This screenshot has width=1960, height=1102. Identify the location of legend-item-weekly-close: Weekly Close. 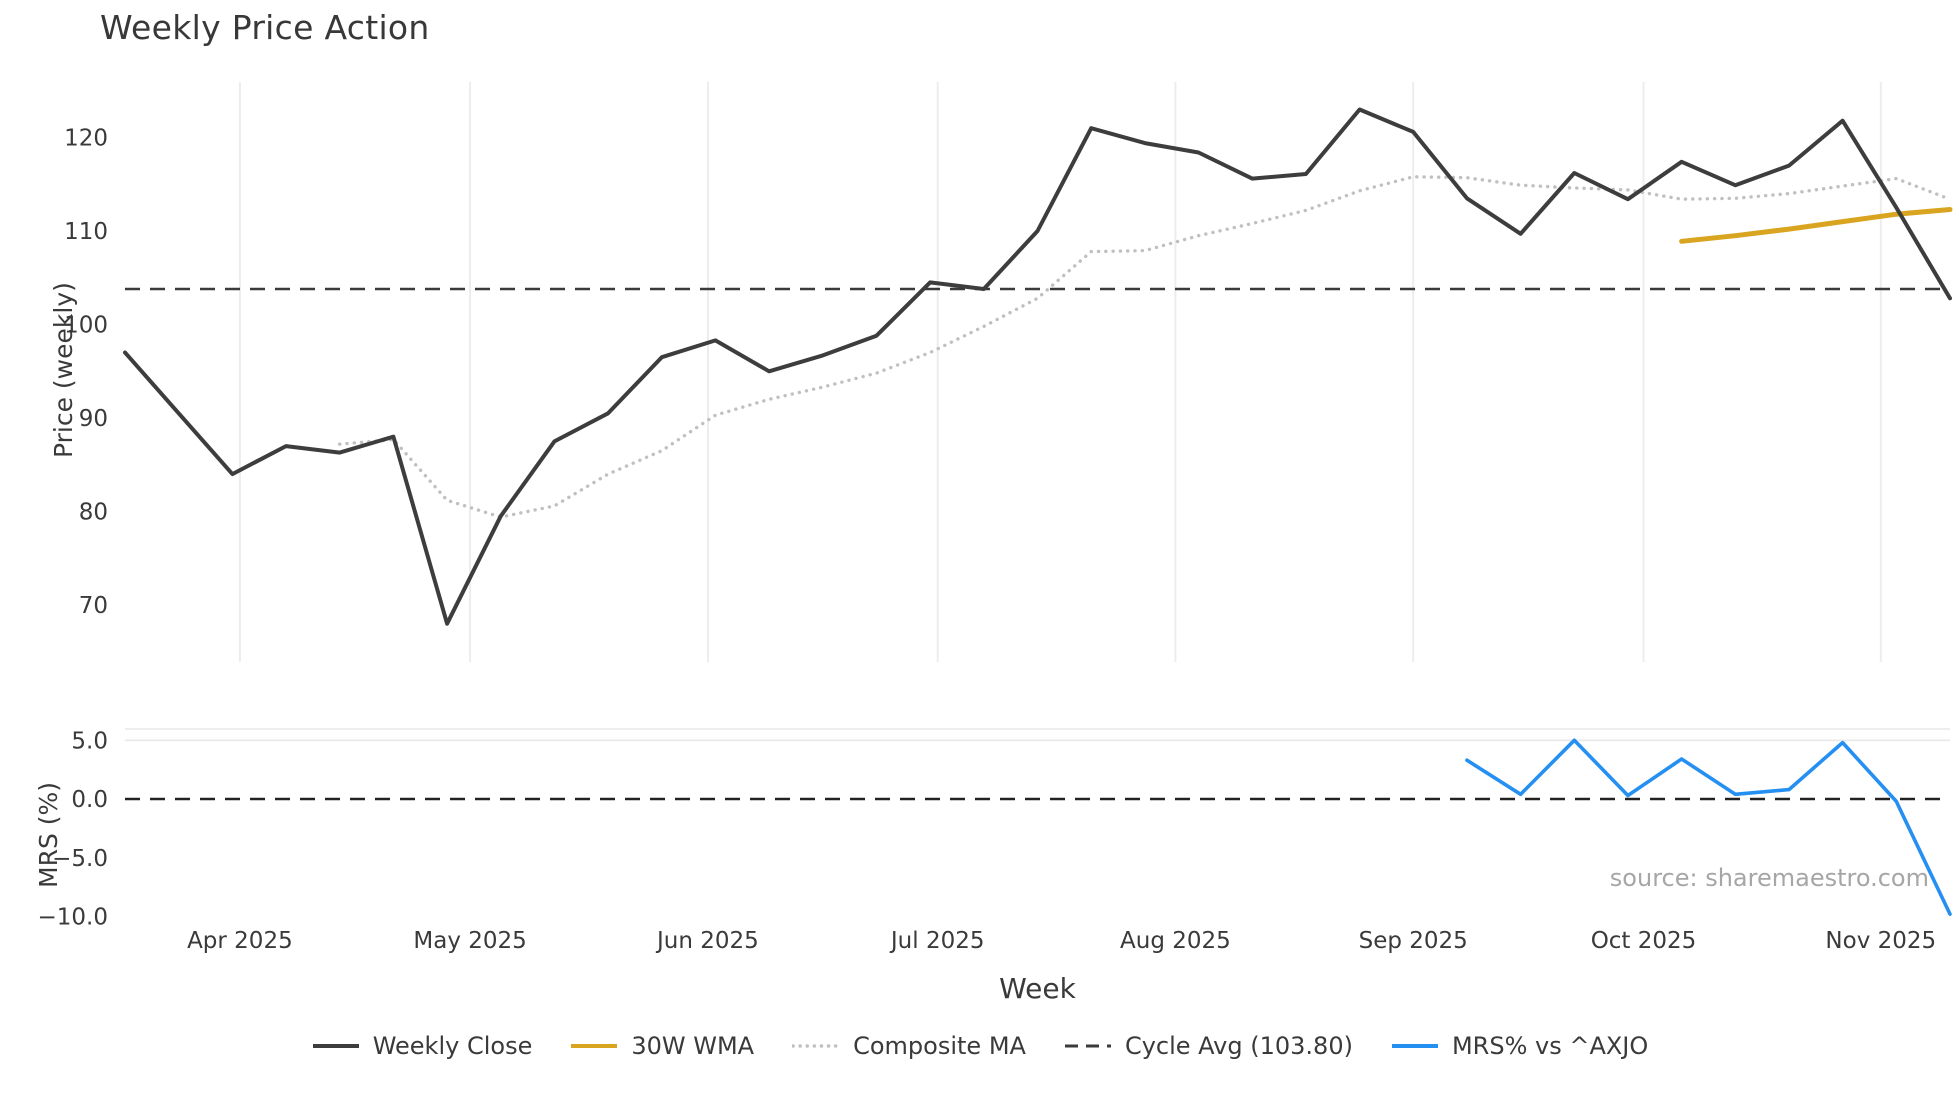
(422, 1046).